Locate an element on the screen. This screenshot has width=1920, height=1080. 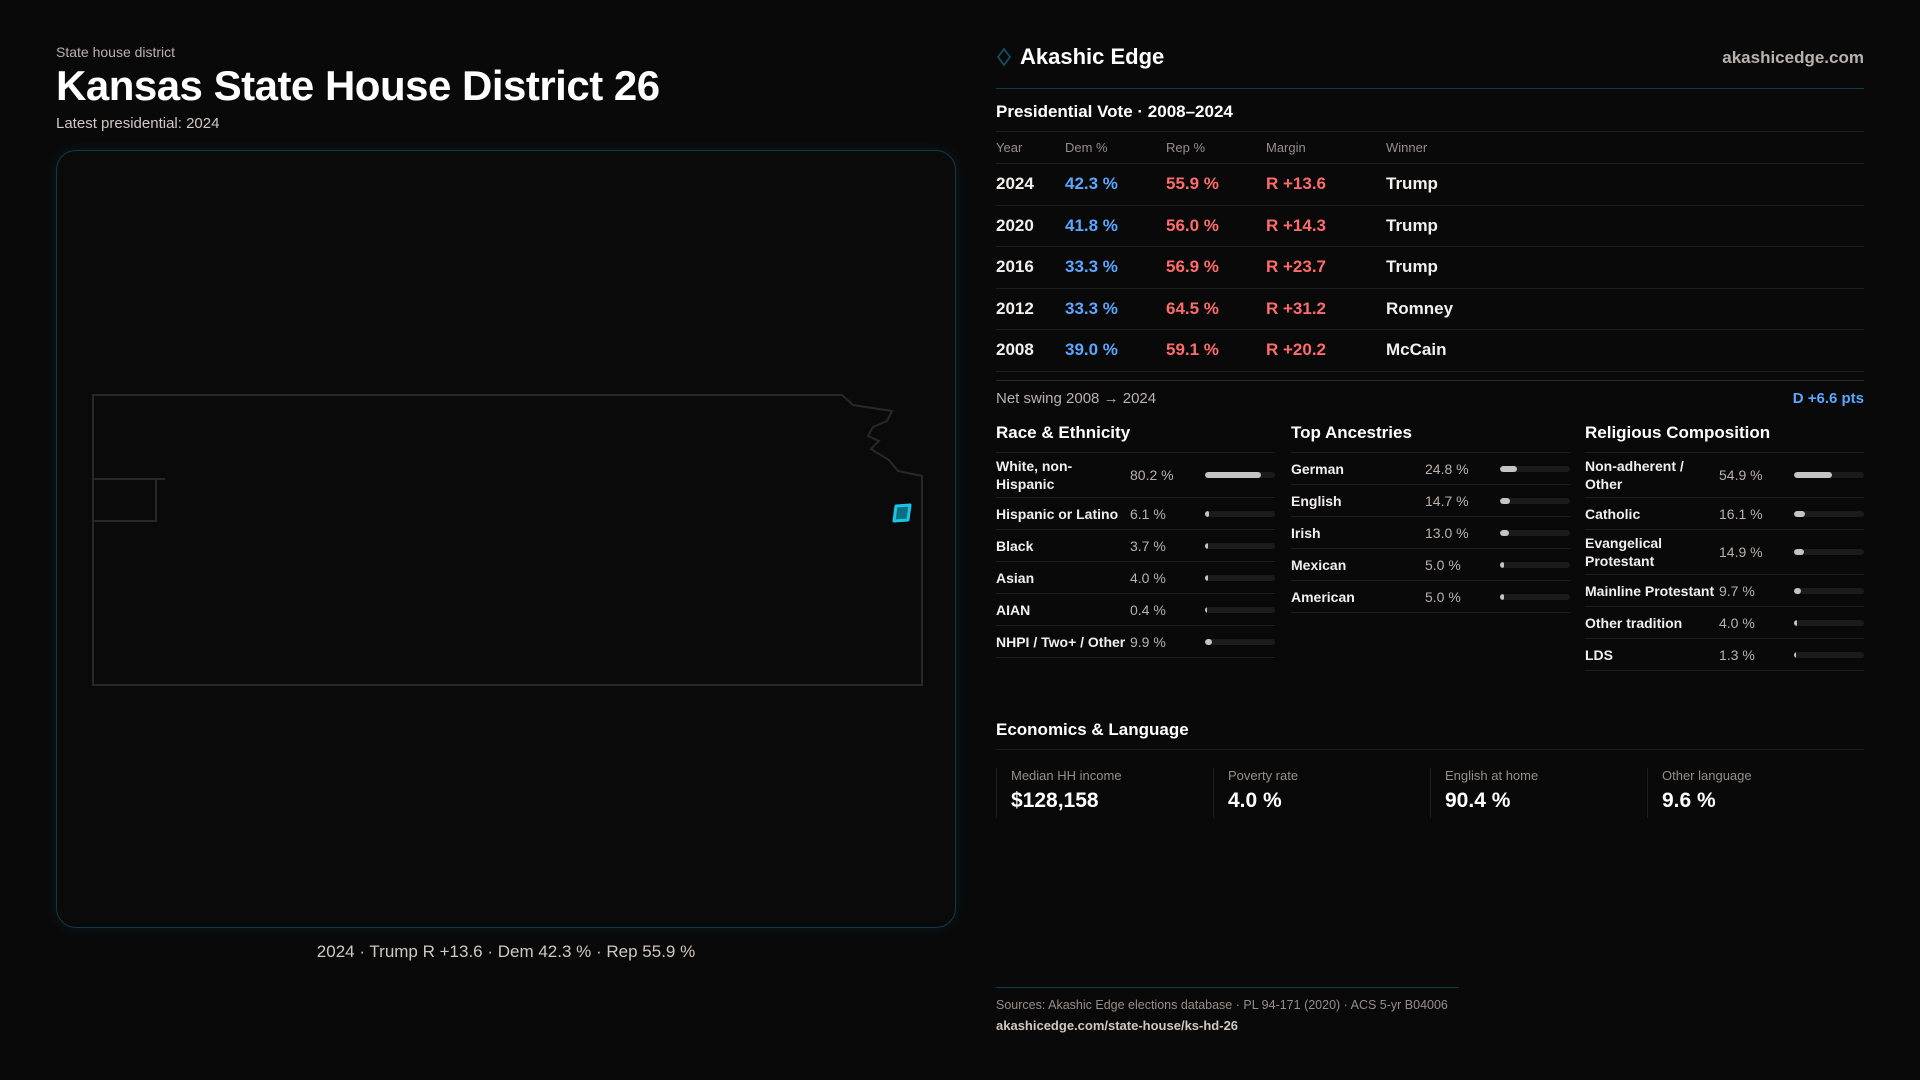
ancestry-row: Mexican 5.0 % is located at coordinates (1430, 565).